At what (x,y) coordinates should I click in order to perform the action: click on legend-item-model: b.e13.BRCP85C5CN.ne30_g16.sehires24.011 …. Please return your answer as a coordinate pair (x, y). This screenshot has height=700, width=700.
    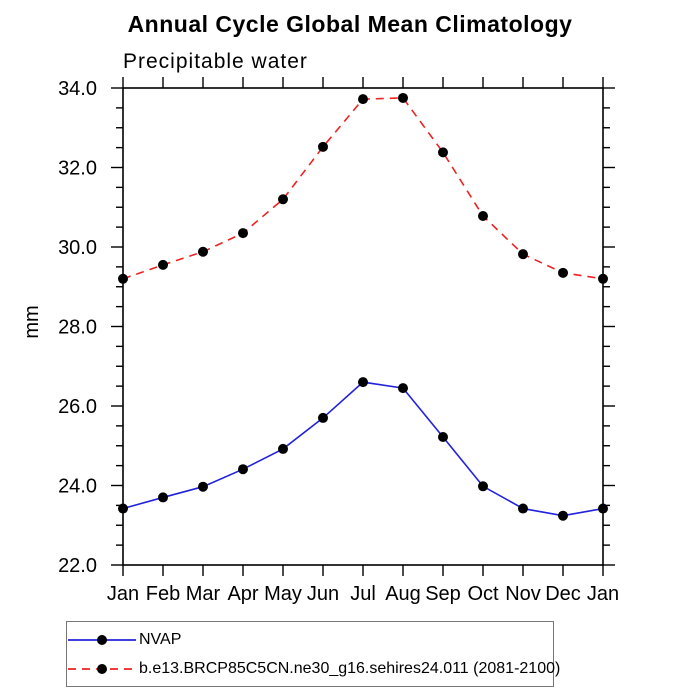
    Looking at the image, I should click on (313, 669).